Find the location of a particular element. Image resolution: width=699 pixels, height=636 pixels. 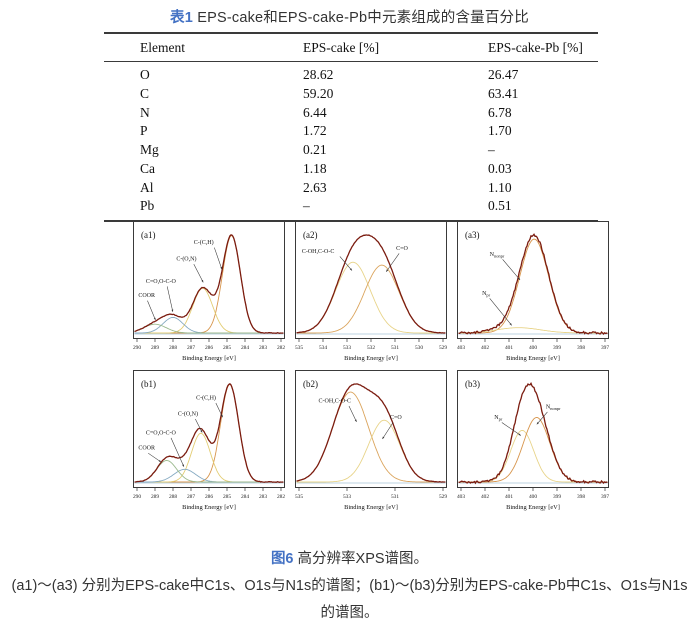

table-row: Ca 1.18 0.03 is located at coordinates (351, 169).